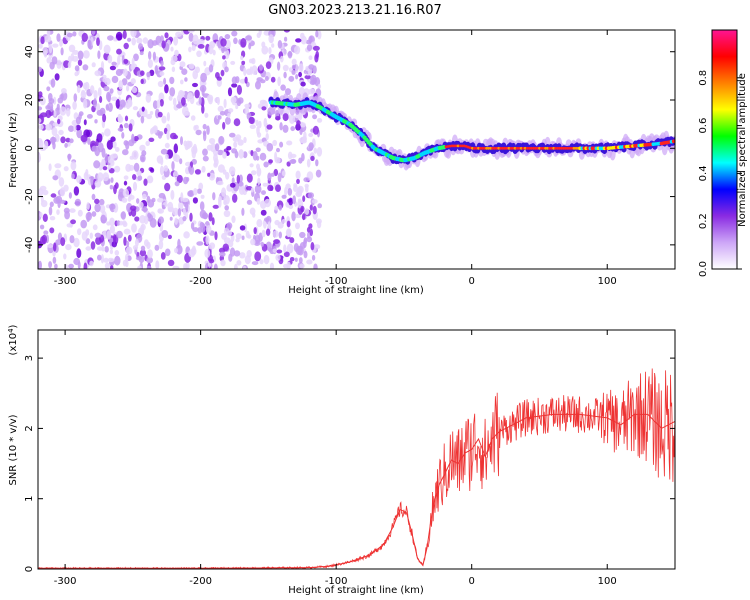 This screenshot has width=750, height=600. I want to click on x-tick-label: 100, so click(607, 581).